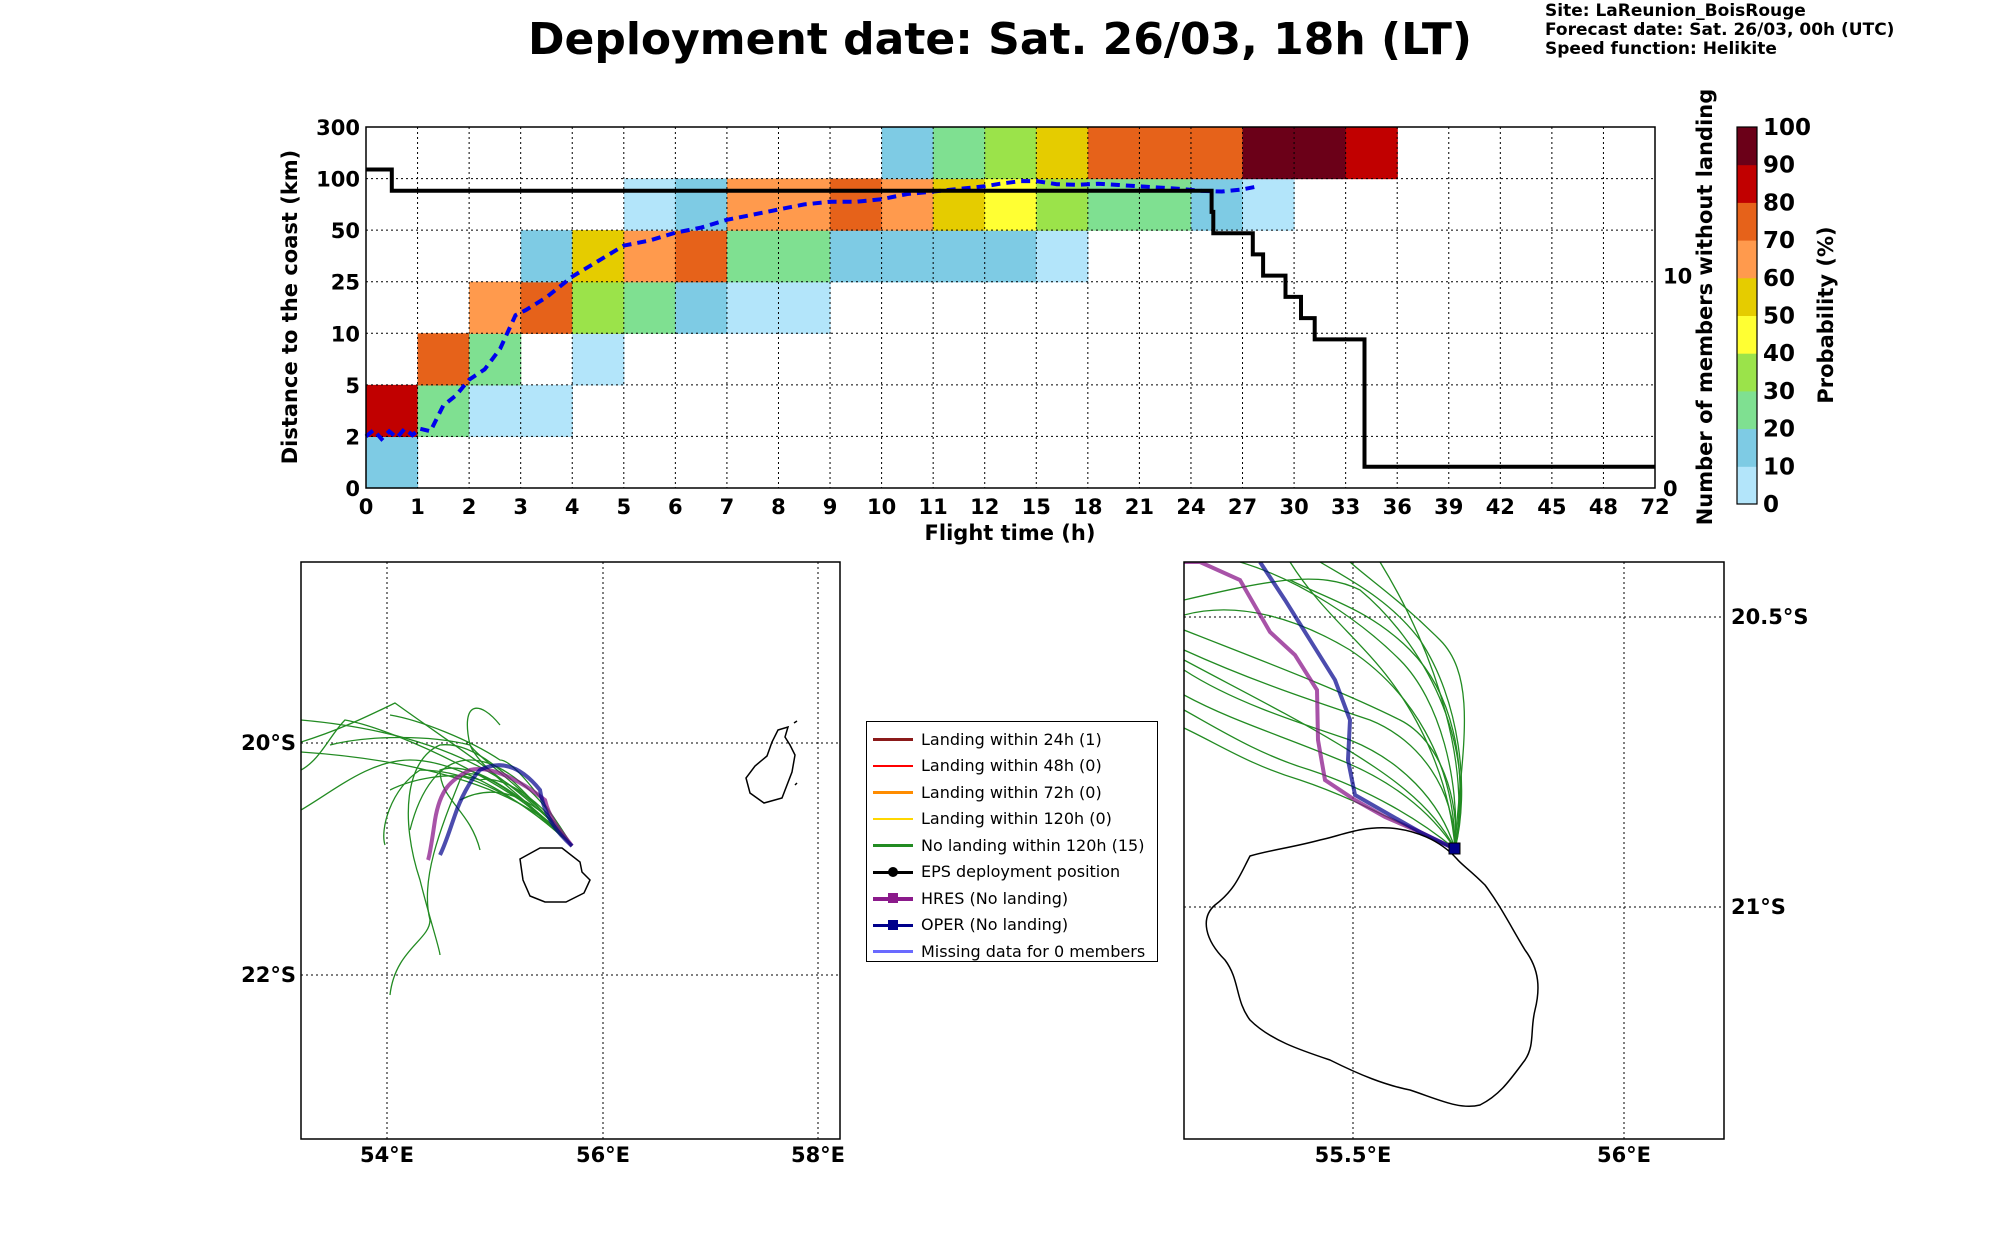 Image resolution: width=2000 pixels, height=1250 pixels. What do you see at coordinates (1779, 430) in the screenshot?
I see `colorbar-tick-label: 20` at bounding box center [1779, 430].